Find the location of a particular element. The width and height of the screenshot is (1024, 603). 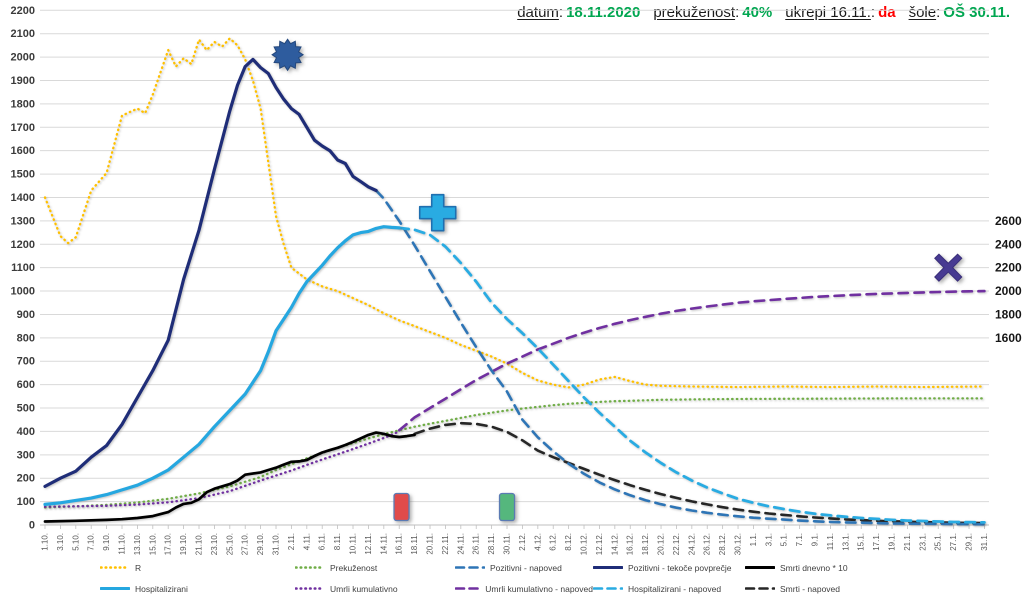

x-axis-label: 11.1. is located at coordinates (830, 541).